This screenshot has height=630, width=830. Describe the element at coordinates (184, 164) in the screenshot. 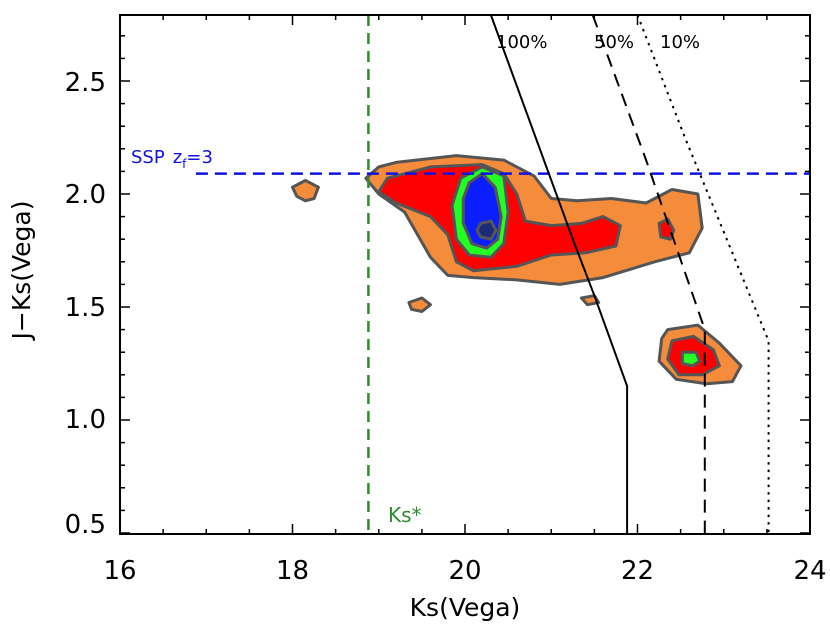

I see `ssp-label-sub: f` at that location.